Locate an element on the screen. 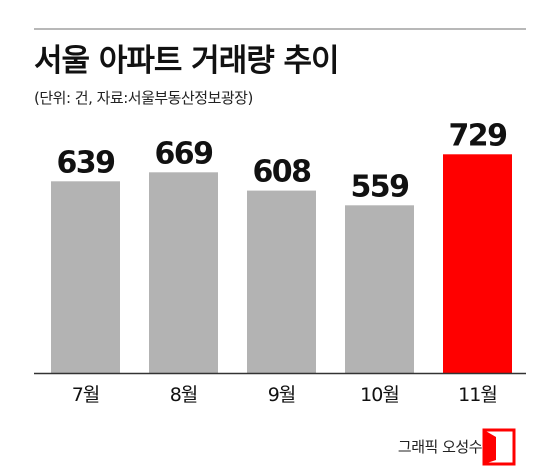  x-tick-10월: 10월 is located at coordinates (379, 395).